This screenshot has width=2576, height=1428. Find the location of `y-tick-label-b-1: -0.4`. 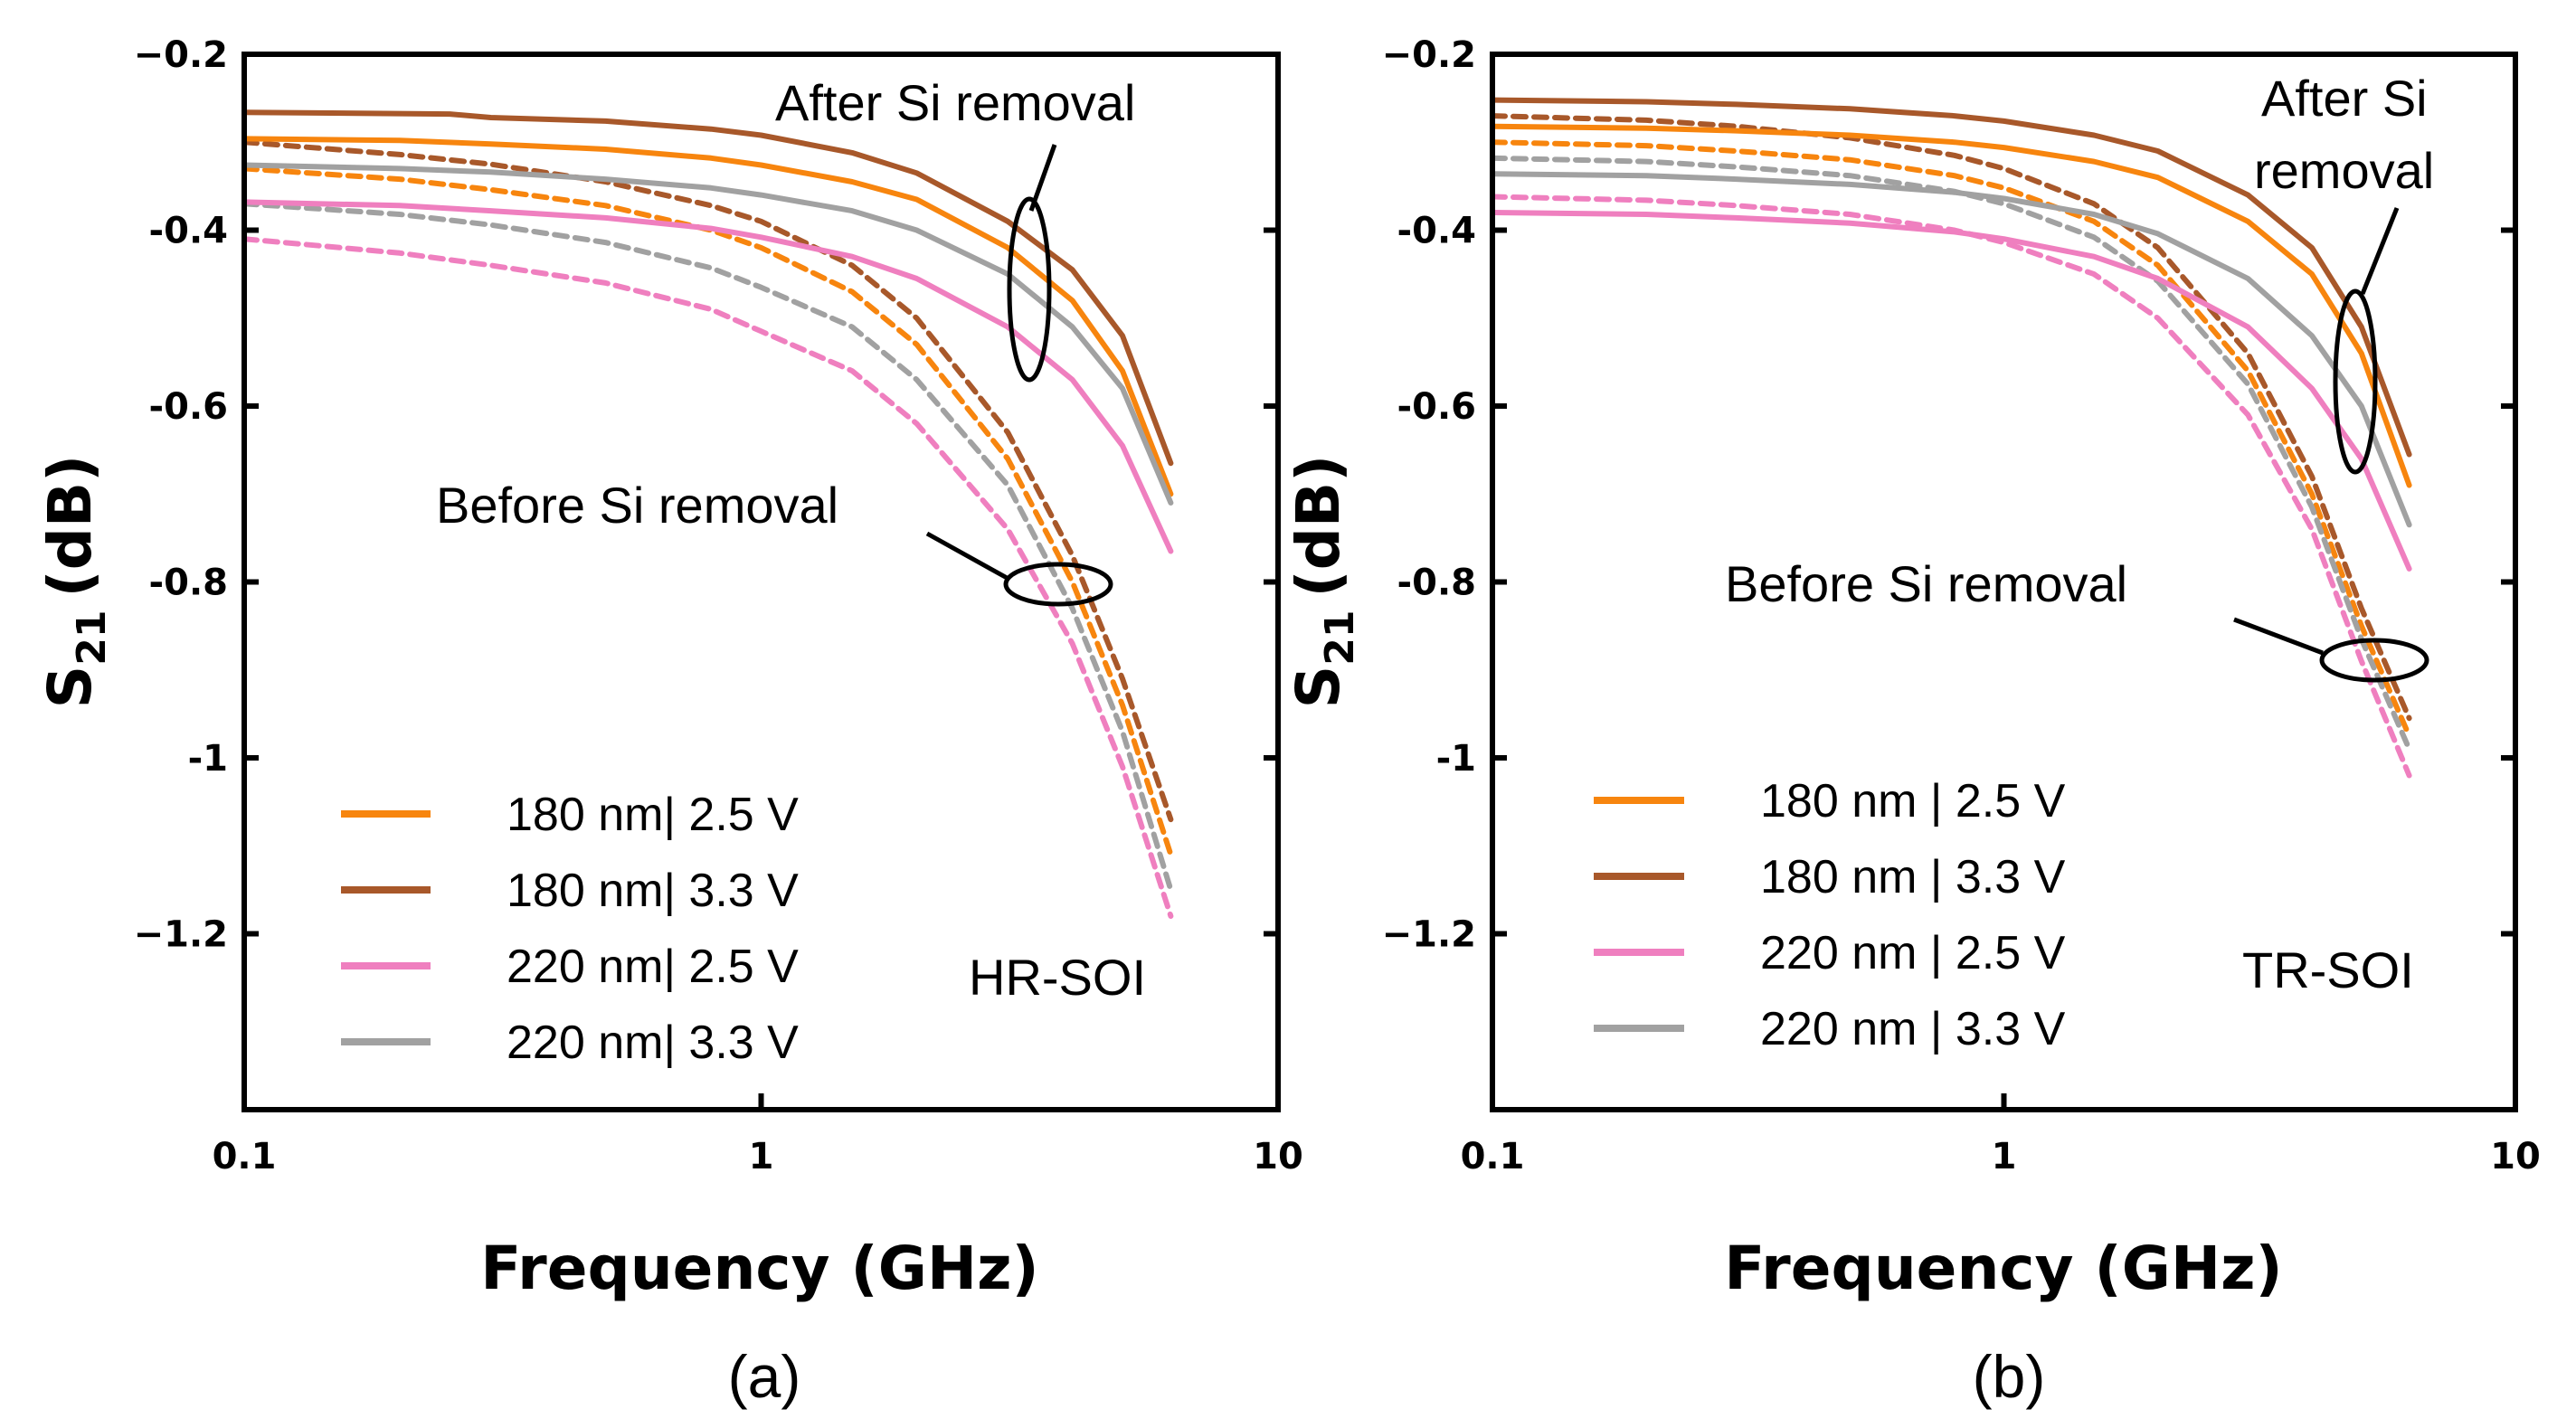

y-tick-label-b-1: -0.4 is located at coordinates (1437, 231).